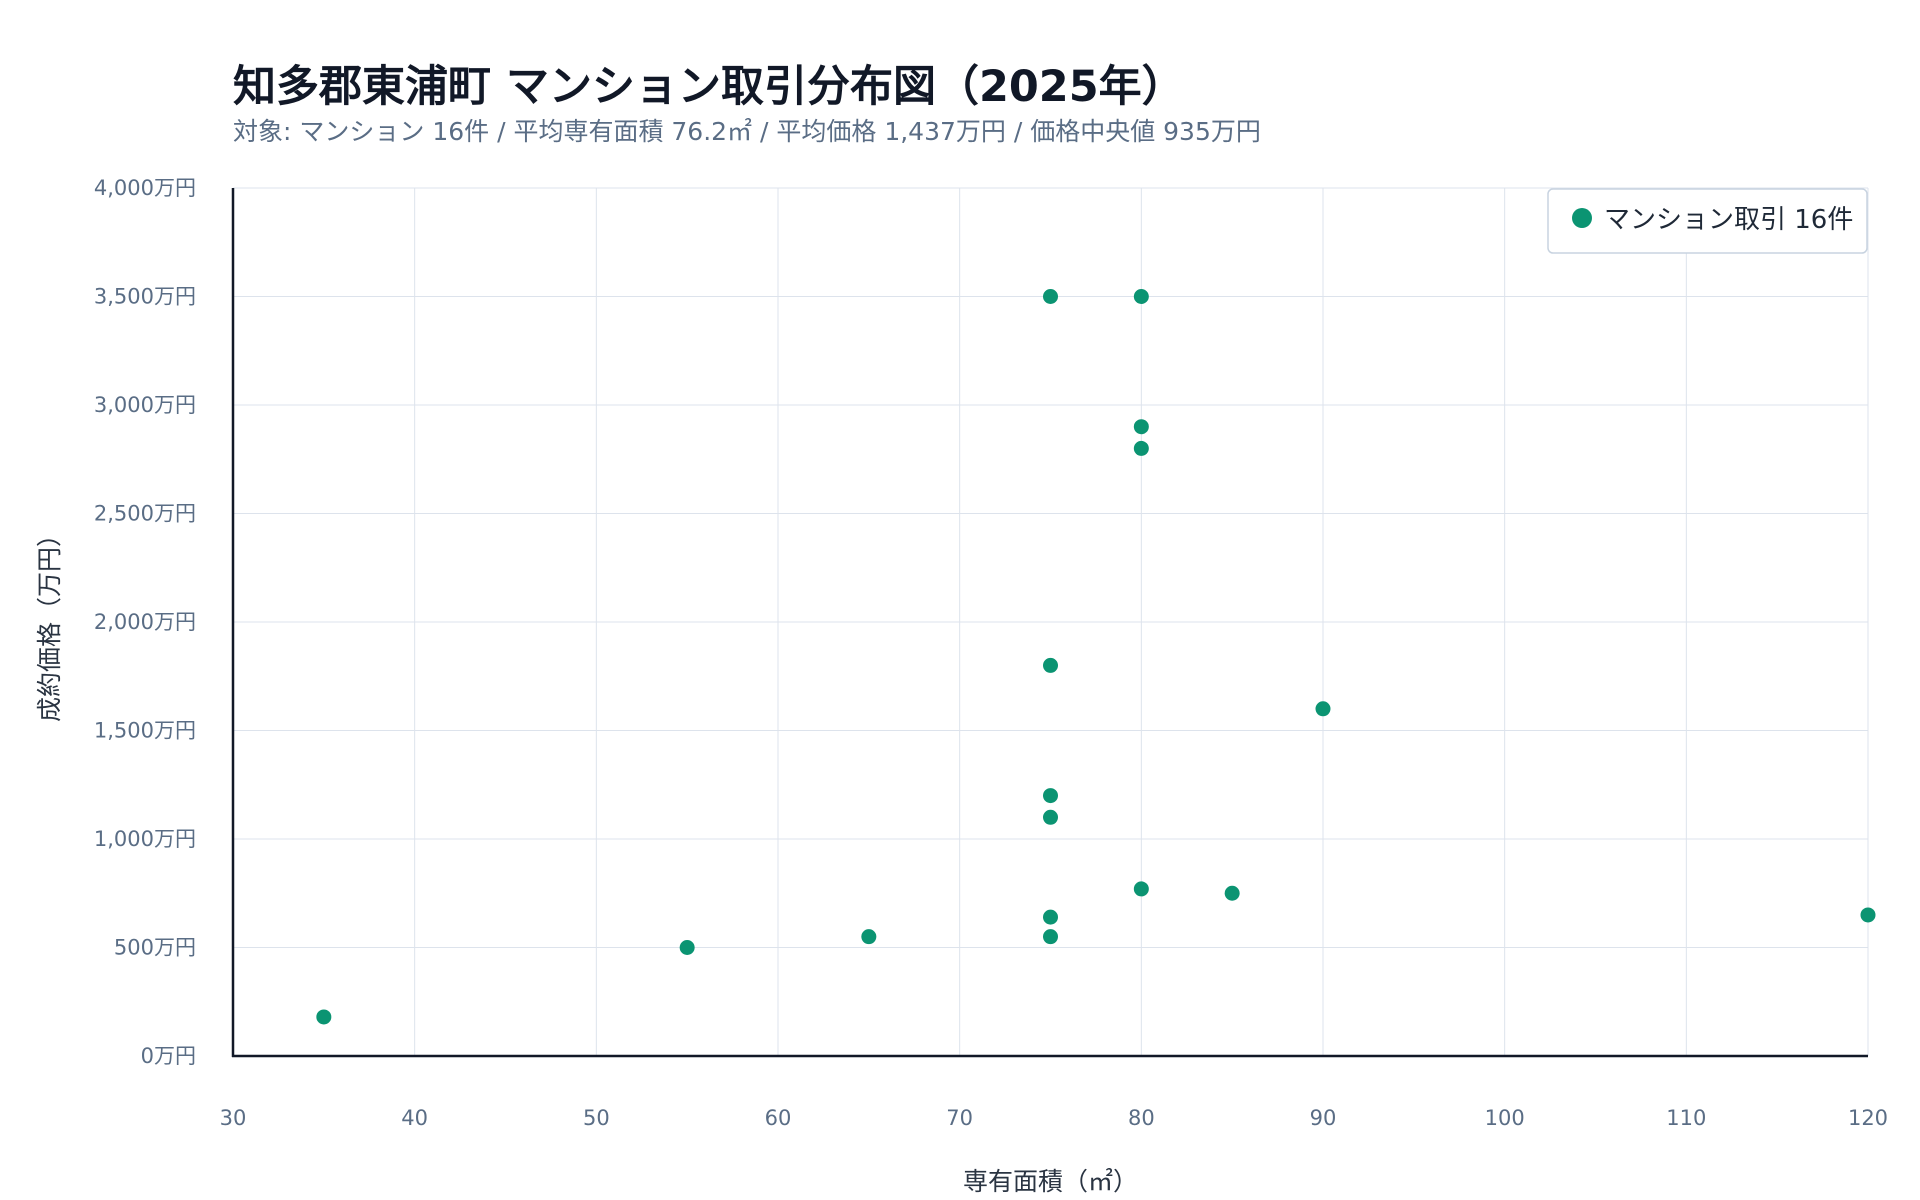 The width and height of the screenshot is (1920, 1200). What do you see at coordinates (145, 188) in the screenshot?
I see `y-tick-label: 4,000万円` at bounding box center [145, 188].